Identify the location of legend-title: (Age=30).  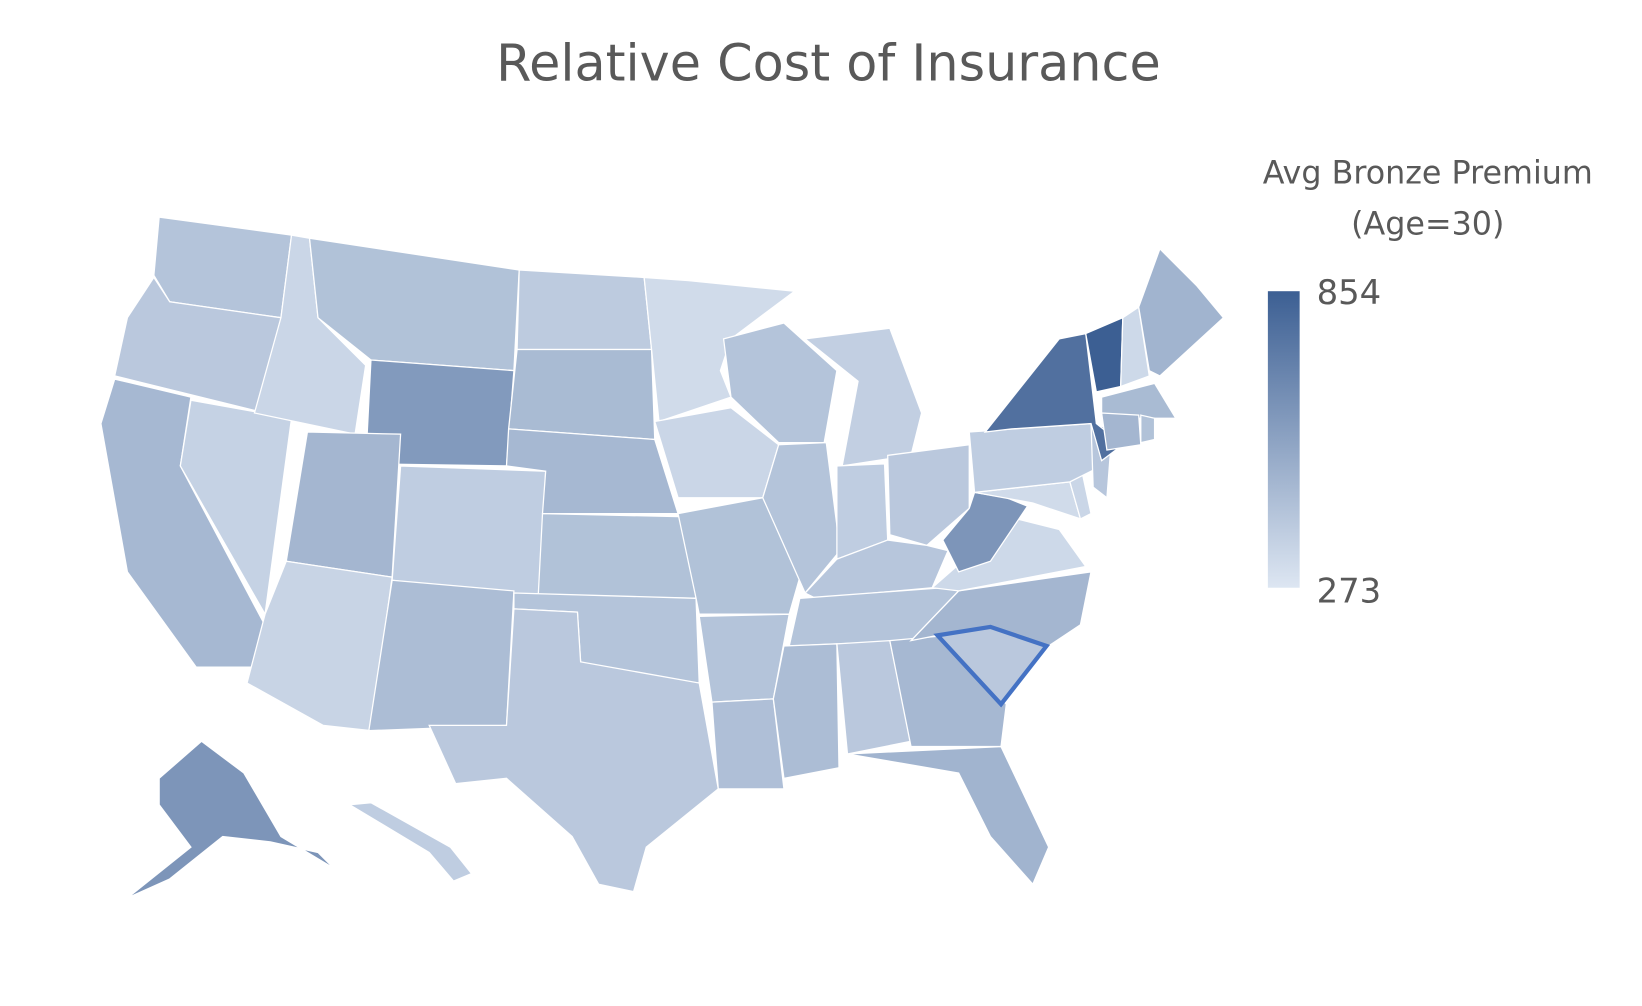
(1427, 225).